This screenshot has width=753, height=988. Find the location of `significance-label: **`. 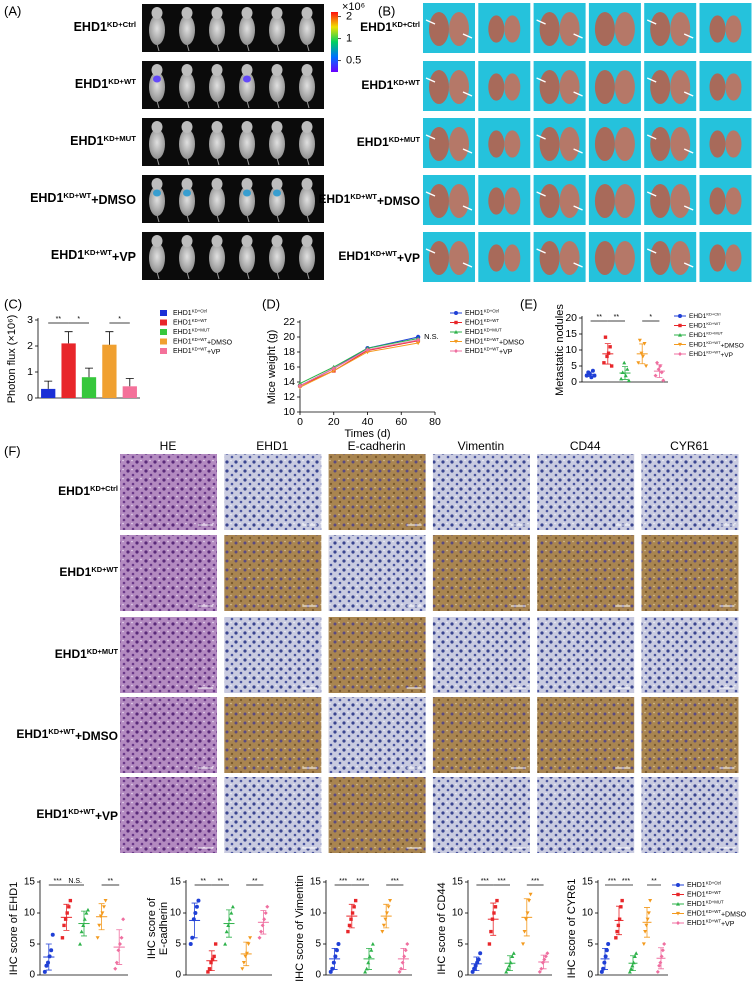

significance-label: ** is located at coordinates (654, 881).